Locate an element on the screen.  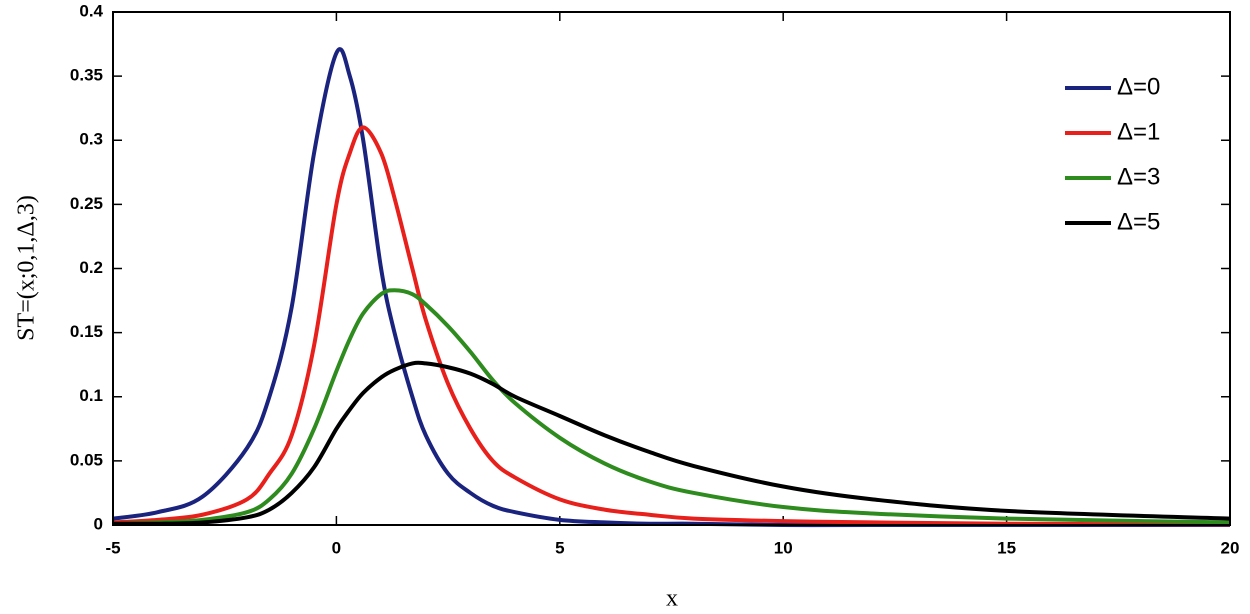
y-tick-label: 0.15 is located at coordinates (86, 331).